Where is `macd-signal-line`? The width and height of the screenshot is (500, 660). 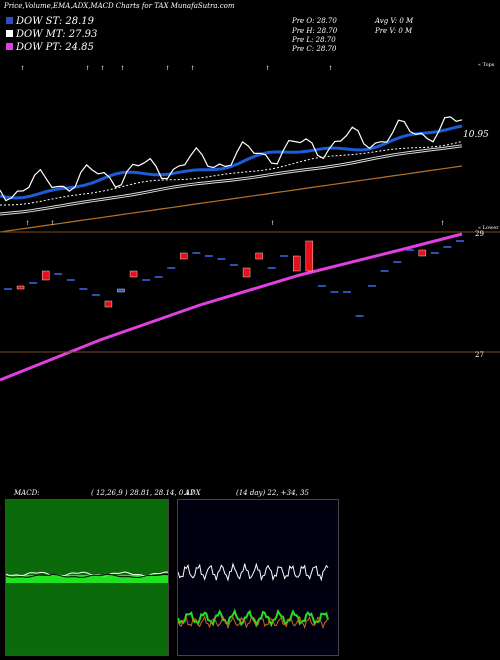 macd-signal-line is located at coordinates (87, 575).